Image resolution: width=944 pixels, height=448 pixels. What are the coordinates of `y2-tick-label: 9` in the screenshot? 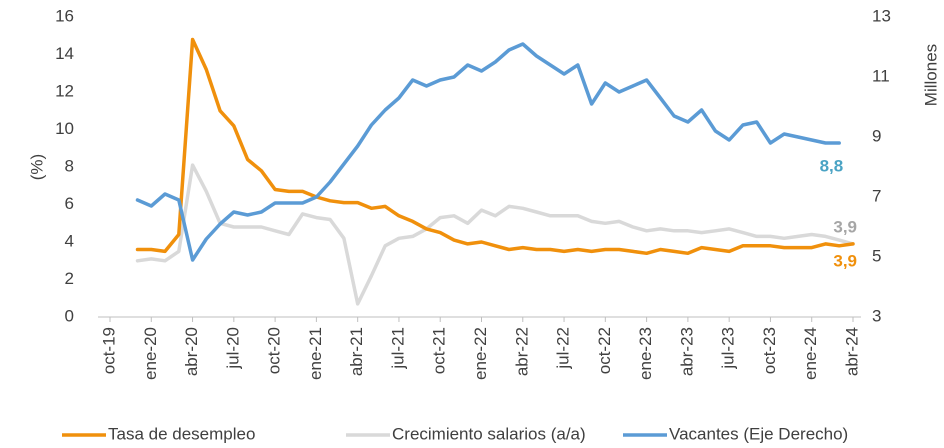 It's located at (876, 135).